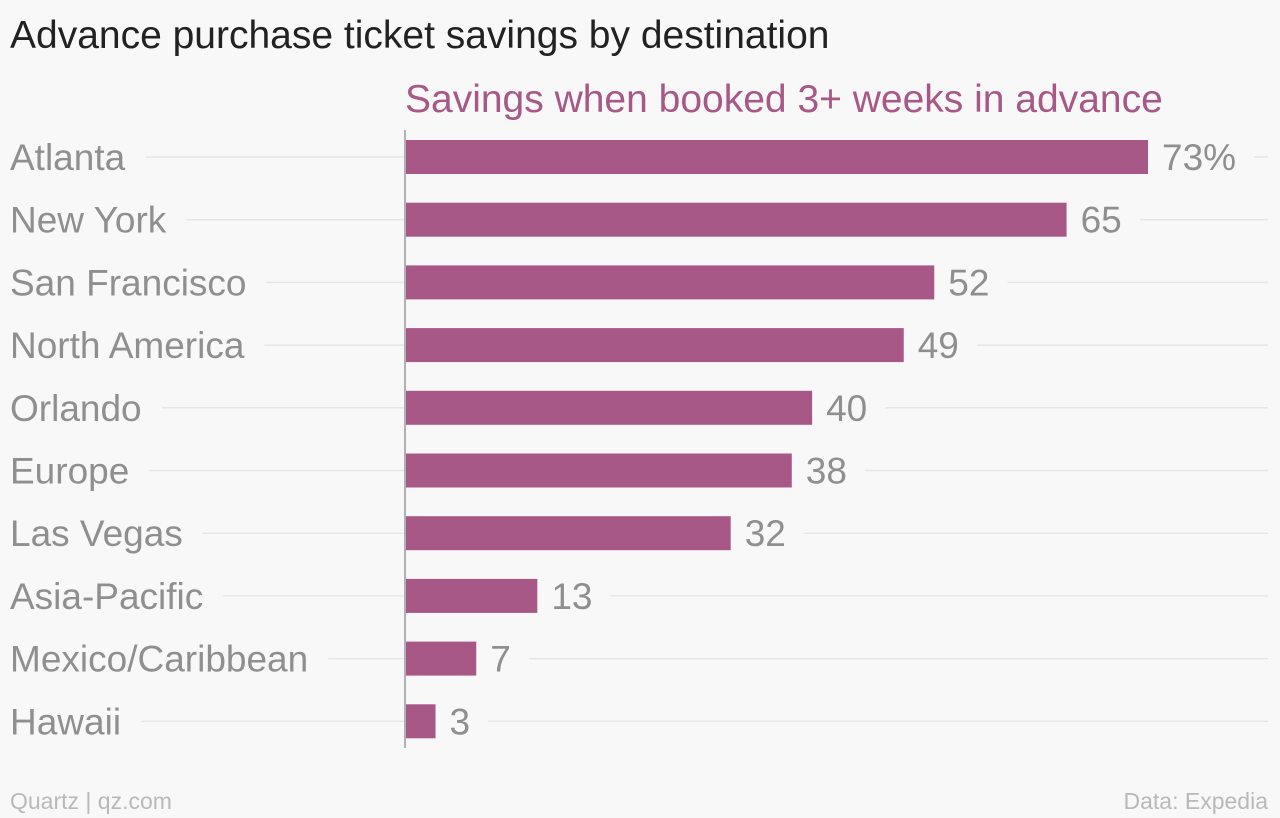  Describe the element at coordinates (460, 721) in the screenshot. I see `value-label: 3` at that location.